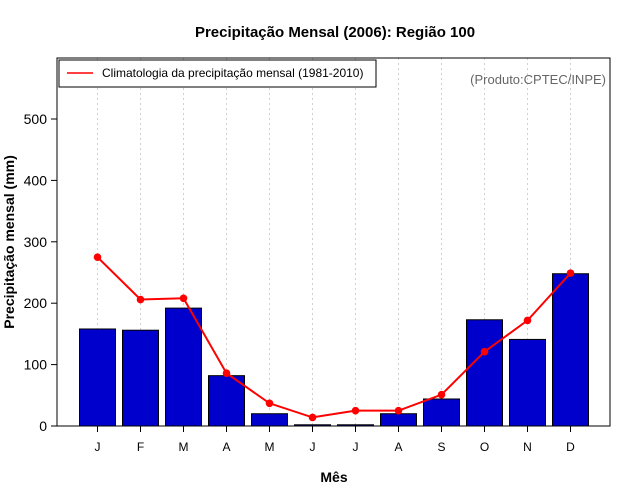 This screenshot has height=500, width=640. What do you see at coordinates (36, 365) in the screenshot?
I see `y-tick-label-100: 100` at bounding box center [36, 365].